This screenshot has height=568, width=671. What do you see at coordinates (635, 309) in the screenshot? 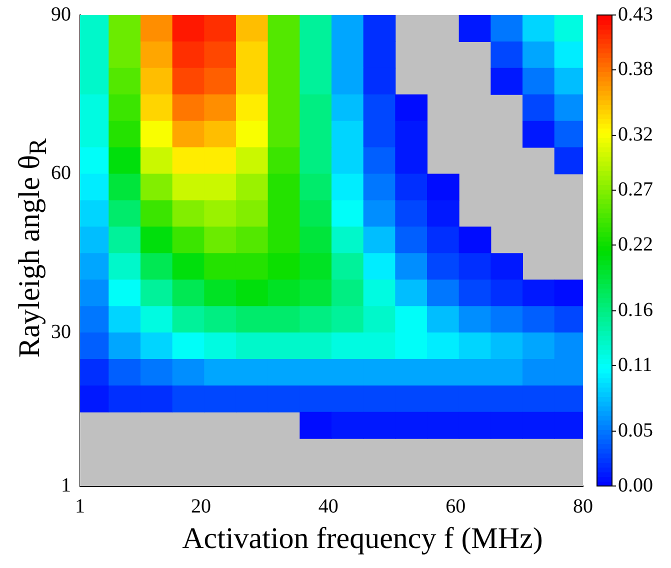
I see `color-bar-label: 0.16` at bounding box center [635, 309].